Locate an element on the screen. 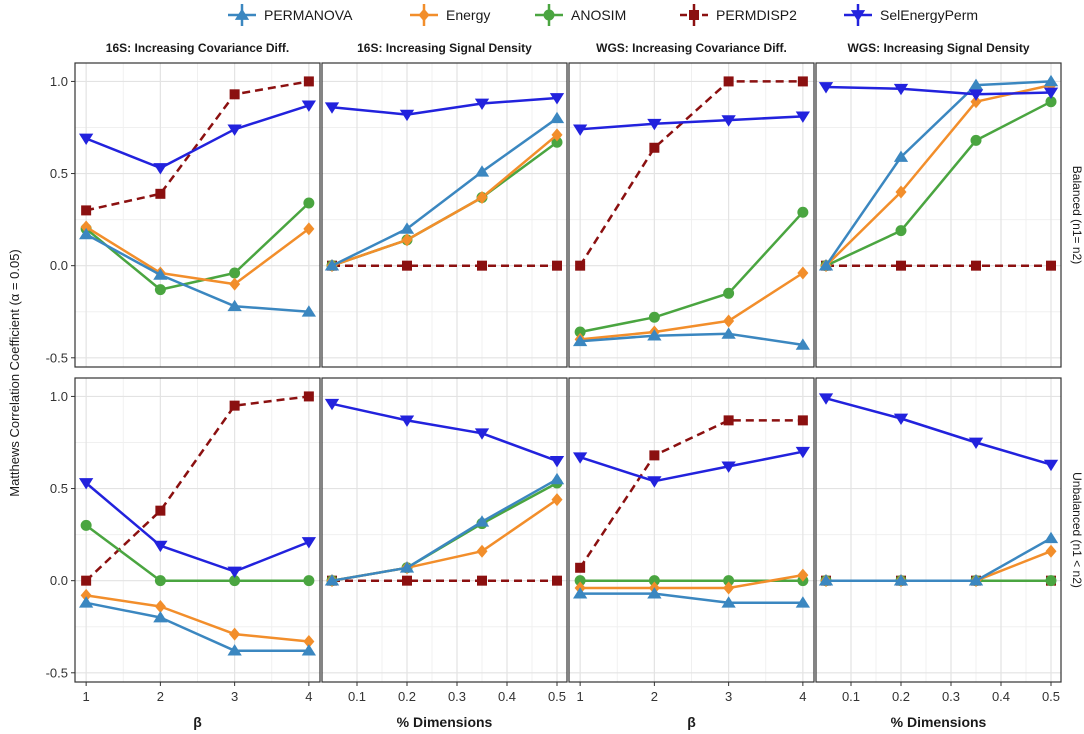  series-line-permanova is located at coordinates (444, 530).